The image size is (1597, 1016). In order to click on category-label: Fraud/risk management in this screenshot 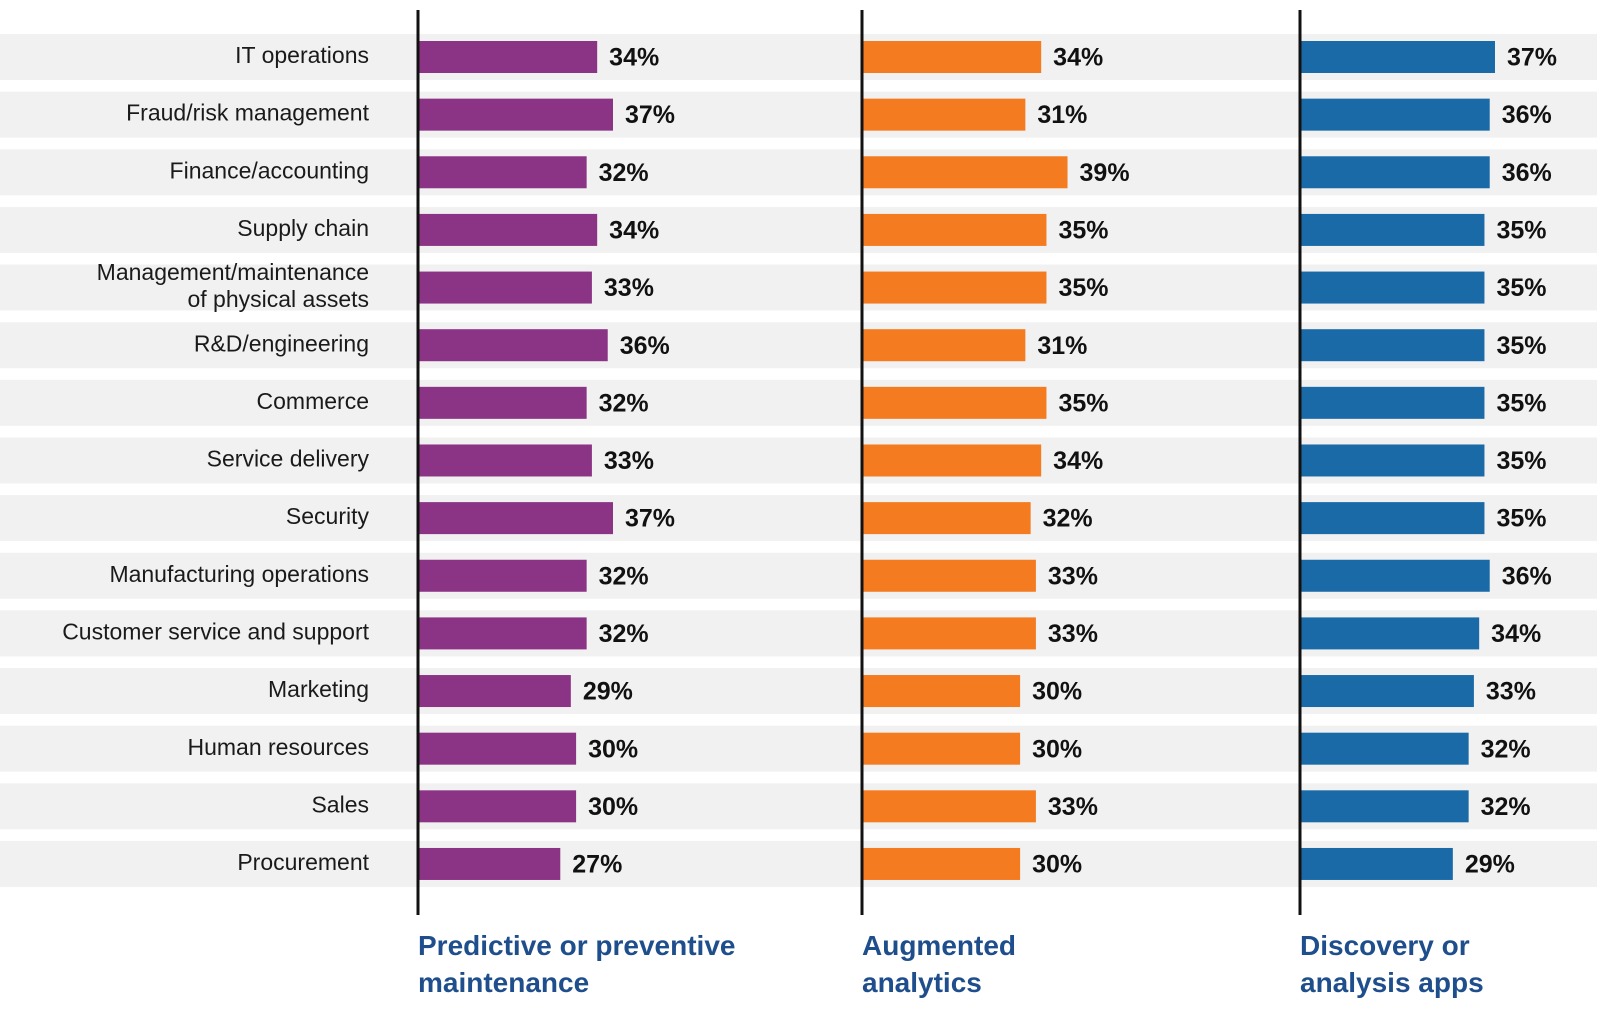, I will do `click(247, 113)`.